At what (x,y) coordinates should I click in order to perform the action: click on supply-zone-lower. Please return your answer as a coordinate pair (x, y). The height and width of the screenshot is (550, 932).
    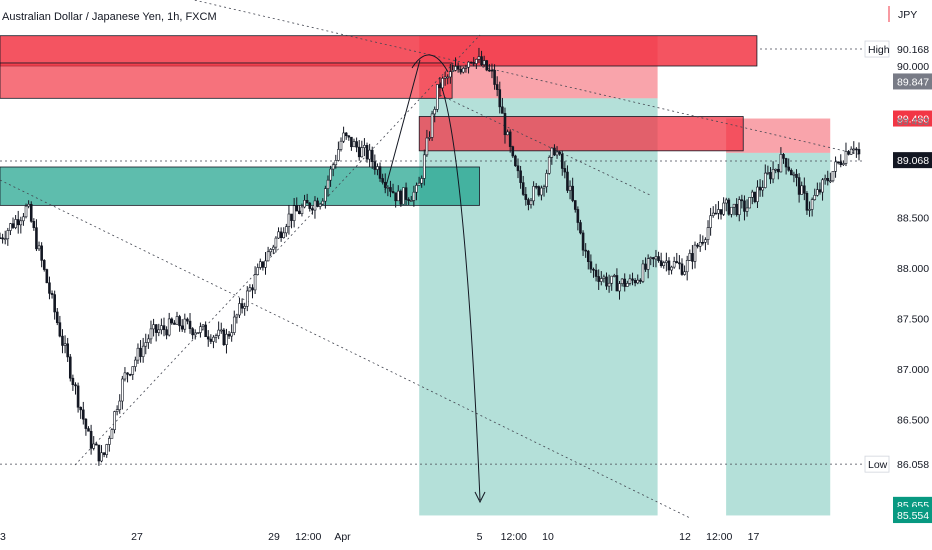
    Looking at the image, I should click on (226, 80).